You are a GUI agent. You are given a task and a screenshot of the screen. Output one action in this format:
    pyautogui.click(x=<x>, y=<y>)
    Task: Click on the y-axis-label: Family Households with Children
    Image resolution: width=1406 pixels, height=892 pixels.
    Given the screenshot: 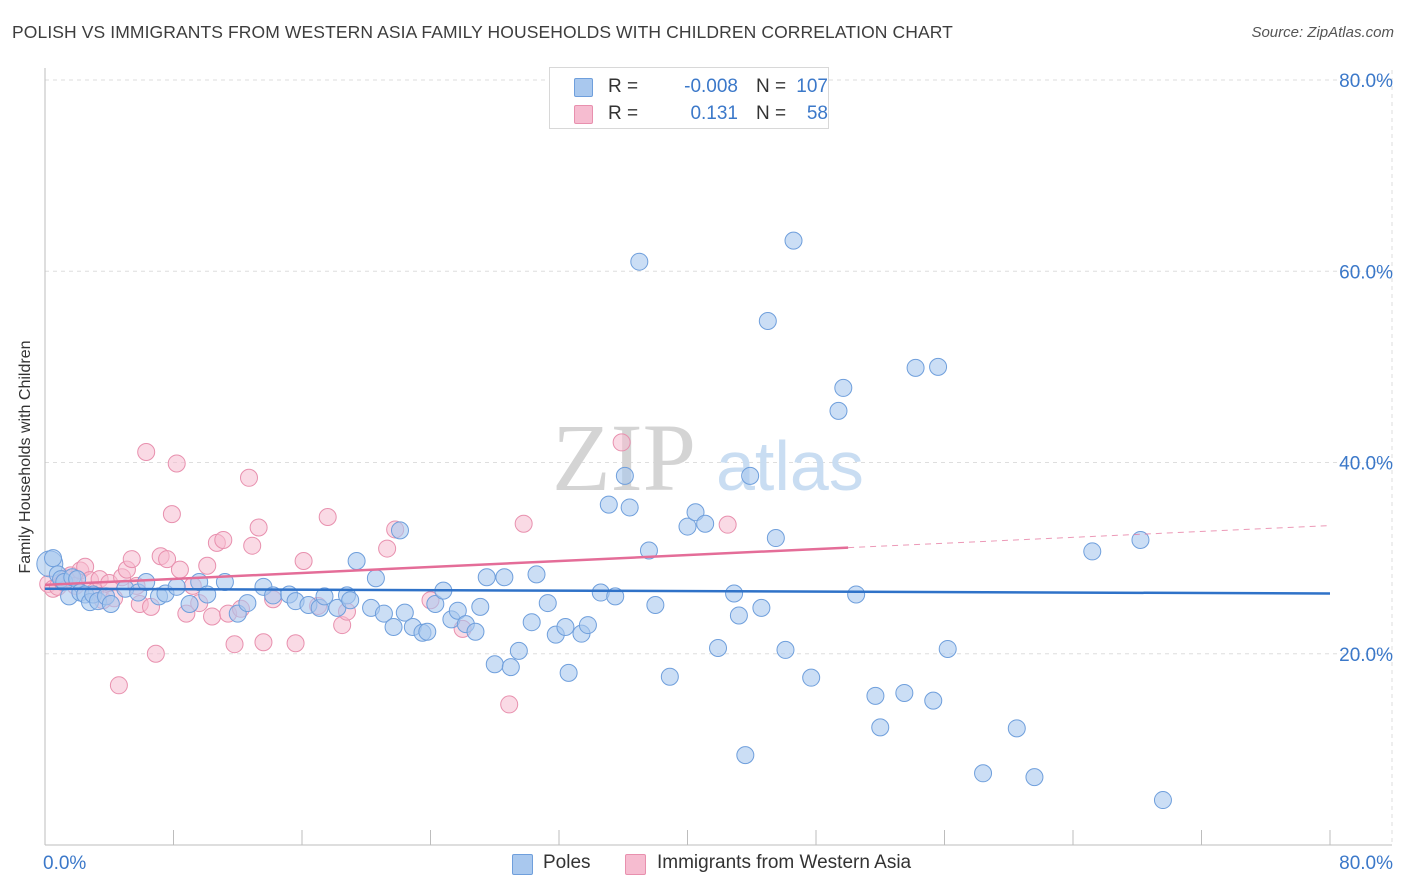 What is the action you would take?
    pyautogui.click(x=25, y=457)
    